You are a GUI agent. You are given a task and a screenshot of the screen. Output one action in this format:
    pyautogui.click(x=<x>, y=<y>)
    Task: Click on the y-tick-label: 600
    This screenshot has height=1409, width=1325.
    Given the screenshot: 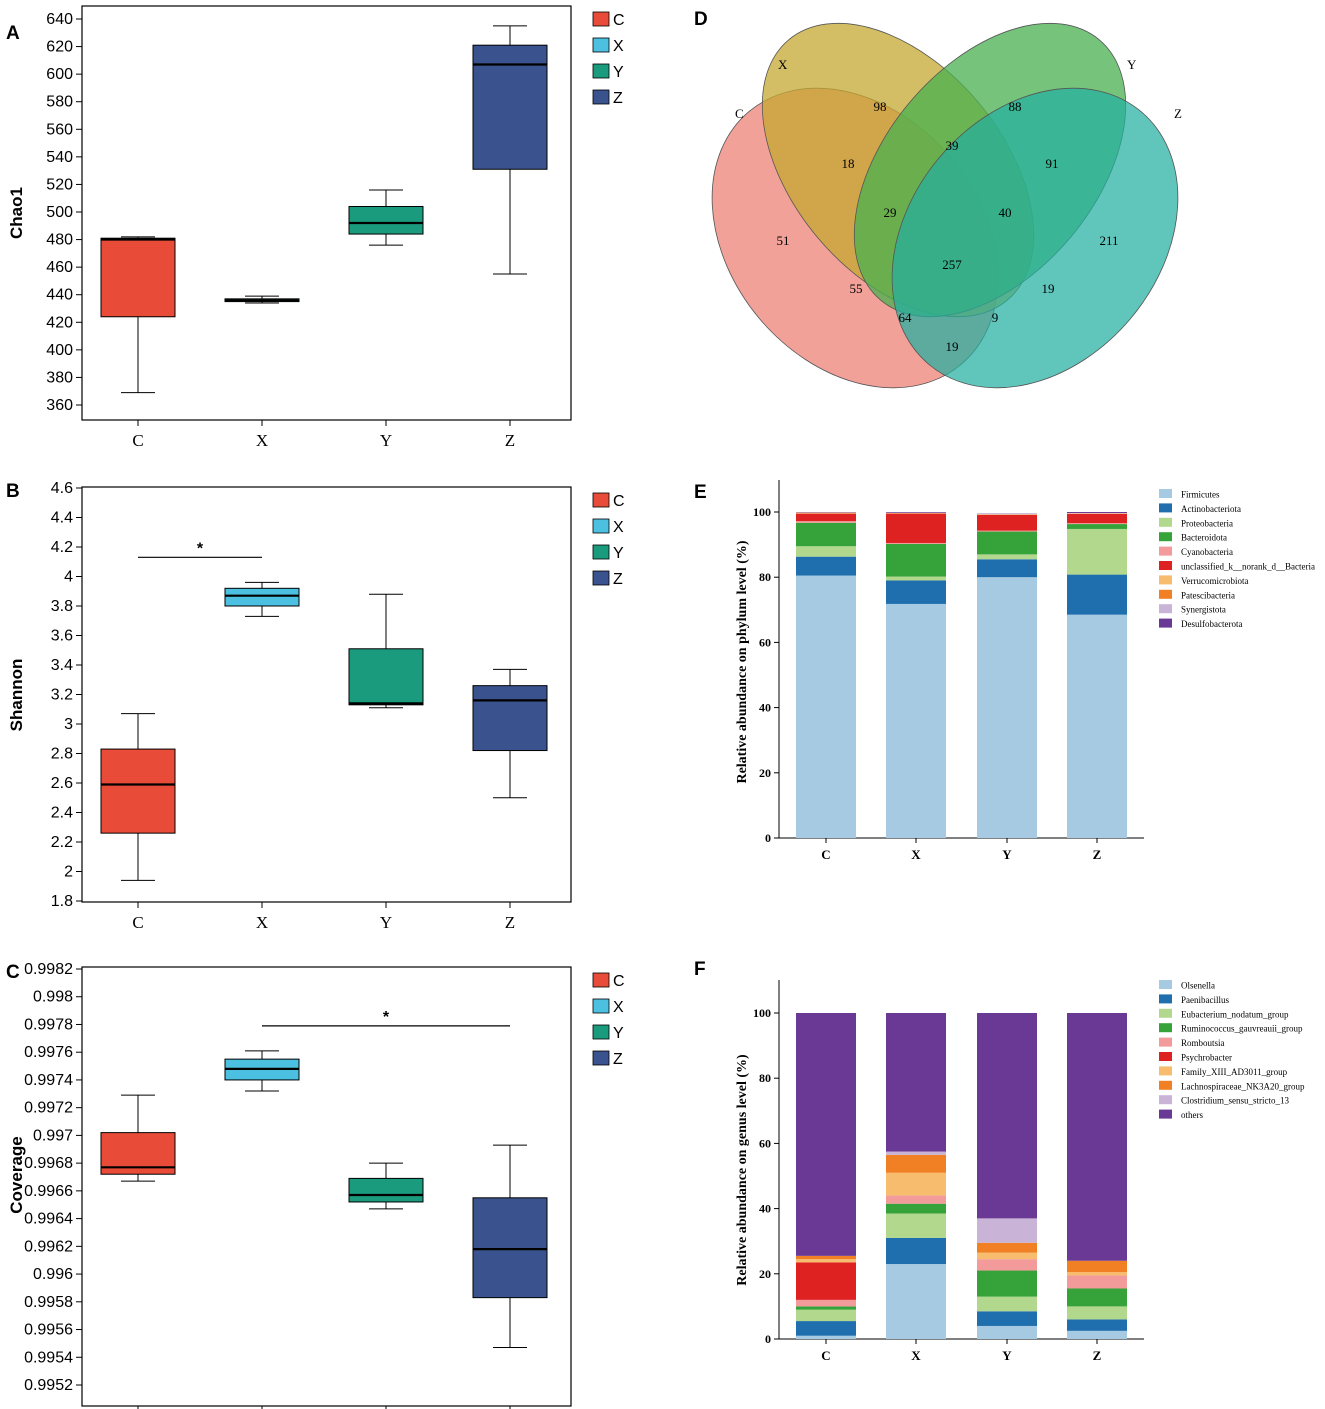 What is the action you would take?
    pyautogui.click(x=59, y=74)
    